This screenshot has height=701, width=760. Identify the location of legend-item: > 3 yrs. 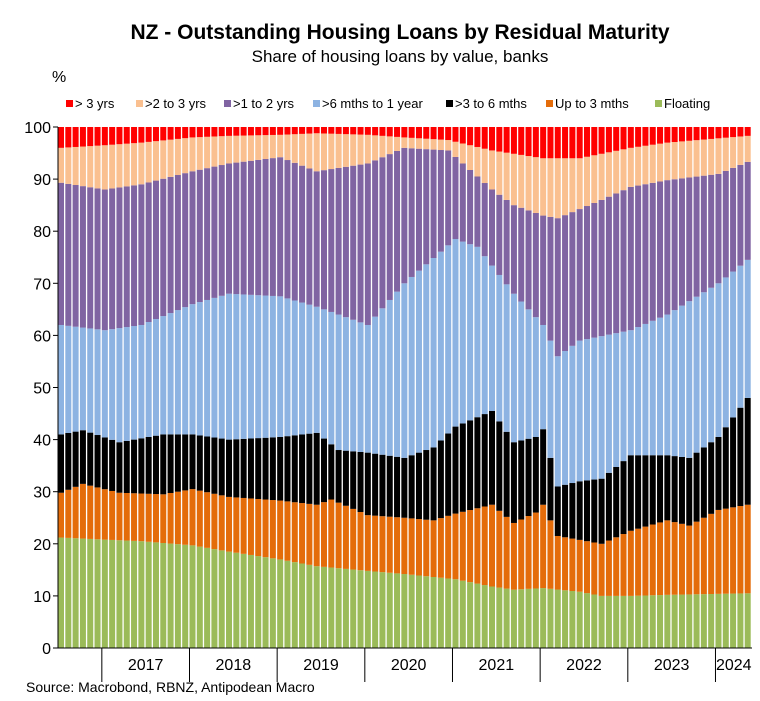
(90, 103).